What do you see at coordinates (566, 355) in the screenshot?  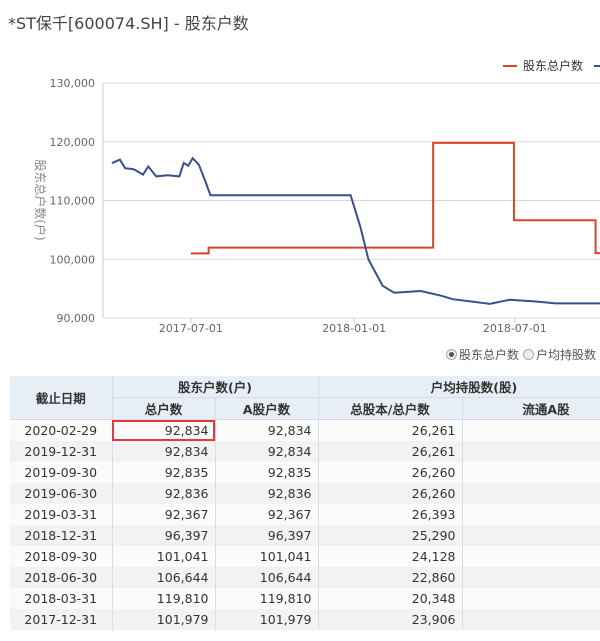 I see `radio-label: 户均持股数` at bounding box center [566, 355].